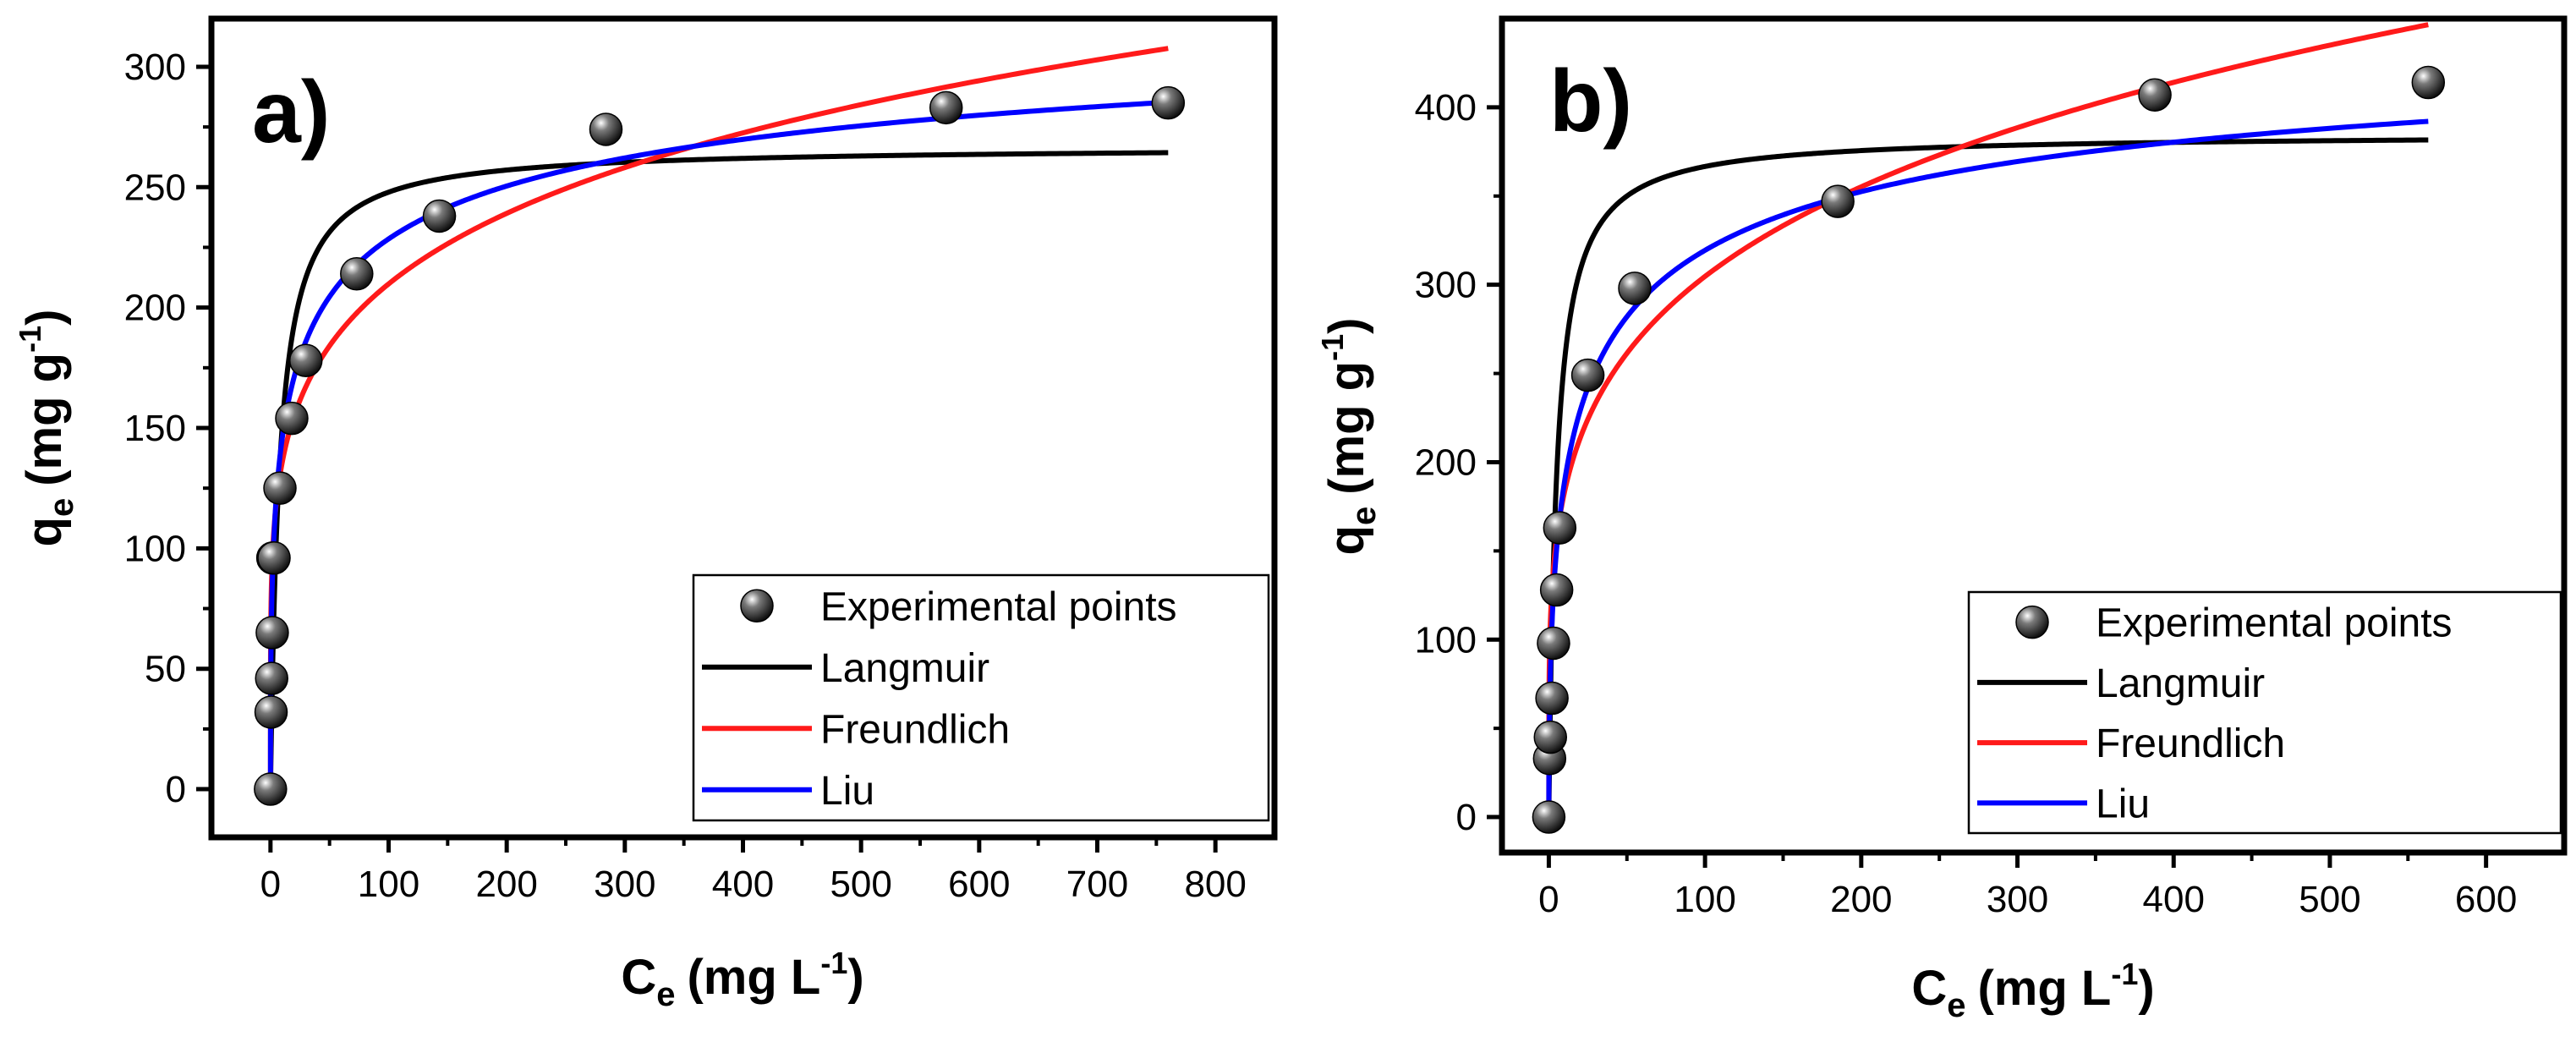  What do you see at coordinates (291, 112) in the screenshot?
I see `panel-label: a)` at bounding box center [291, 112].